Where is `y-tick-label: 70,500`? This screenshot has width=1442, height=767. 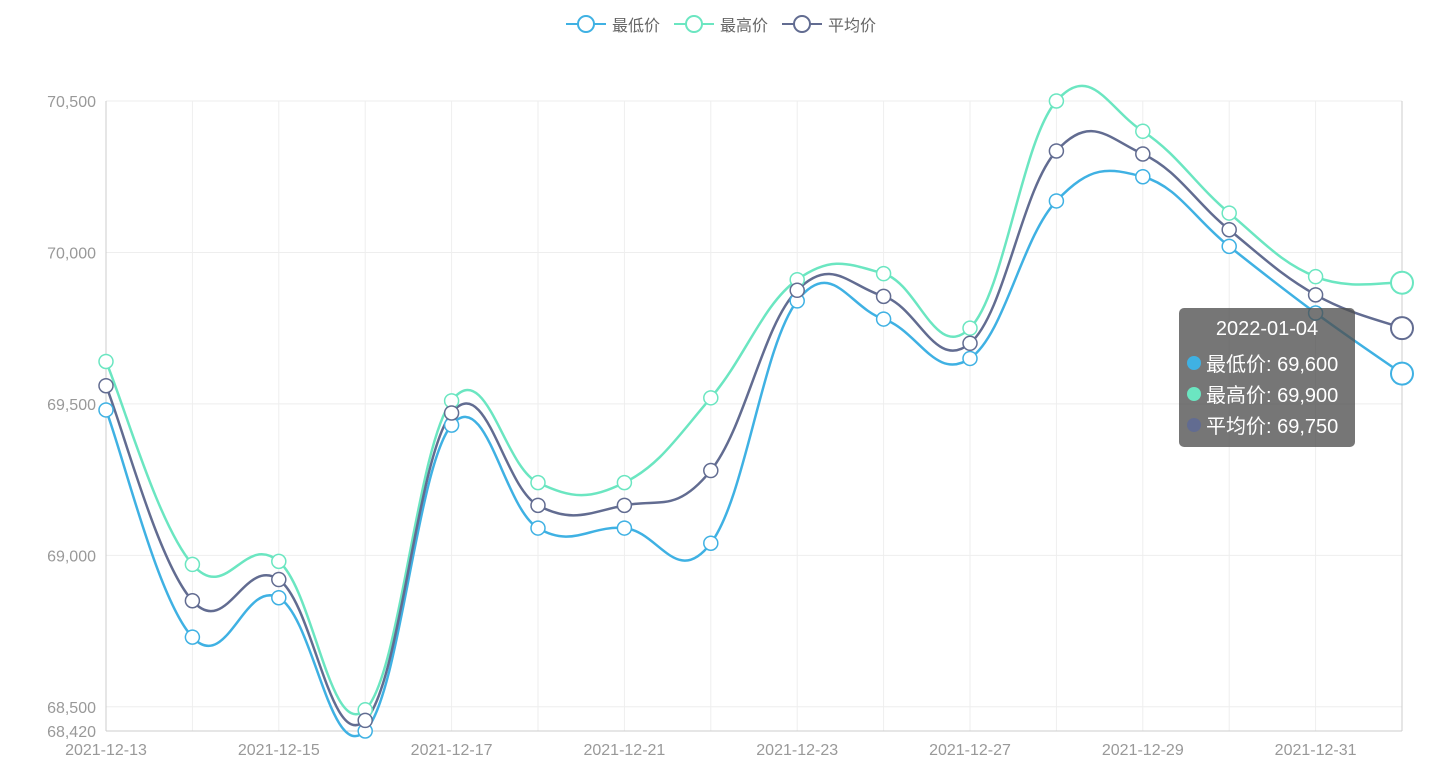
y-tick-label: 70,500 is located at coordinates (71, 102).